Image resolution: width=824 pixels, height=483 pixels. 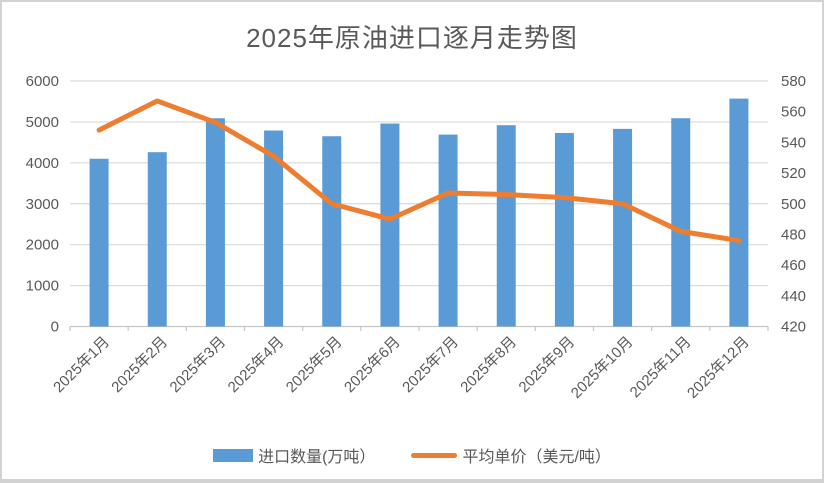 What do you see at coordinates (42, 122) in the screenshot?
I see `left-axis-tick-label: 5000` at bounding box center [42, 122].